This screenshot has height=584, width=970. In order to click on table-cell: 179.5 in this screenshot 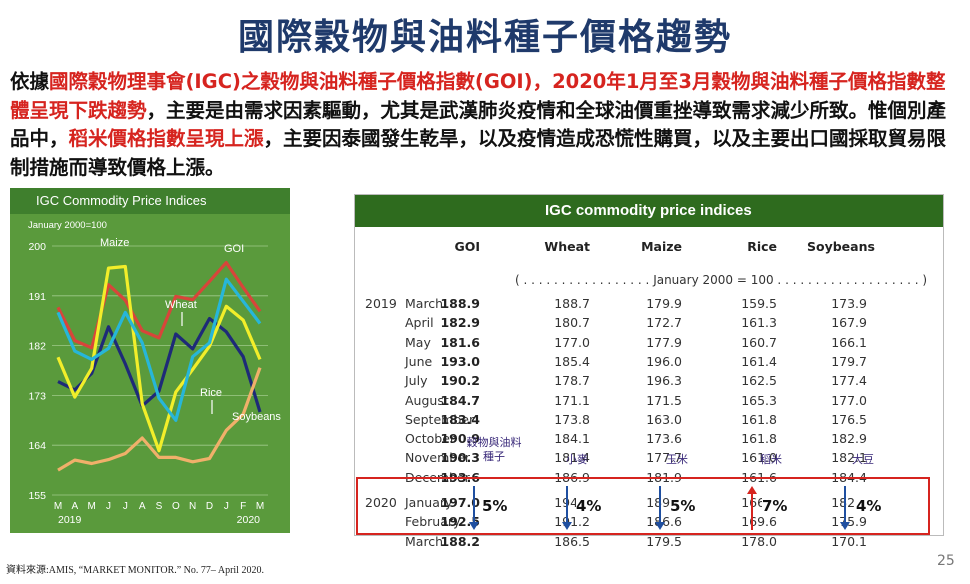, I will do `click(664, 541)`.